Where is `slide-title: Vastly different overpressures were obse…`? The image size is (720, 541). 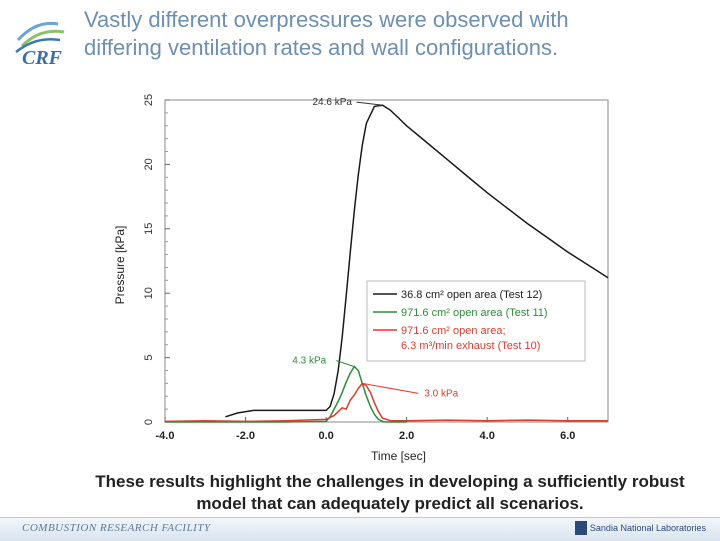
slide-title: Vastly different overpressures were obse… is located at coordinates (394, 34).